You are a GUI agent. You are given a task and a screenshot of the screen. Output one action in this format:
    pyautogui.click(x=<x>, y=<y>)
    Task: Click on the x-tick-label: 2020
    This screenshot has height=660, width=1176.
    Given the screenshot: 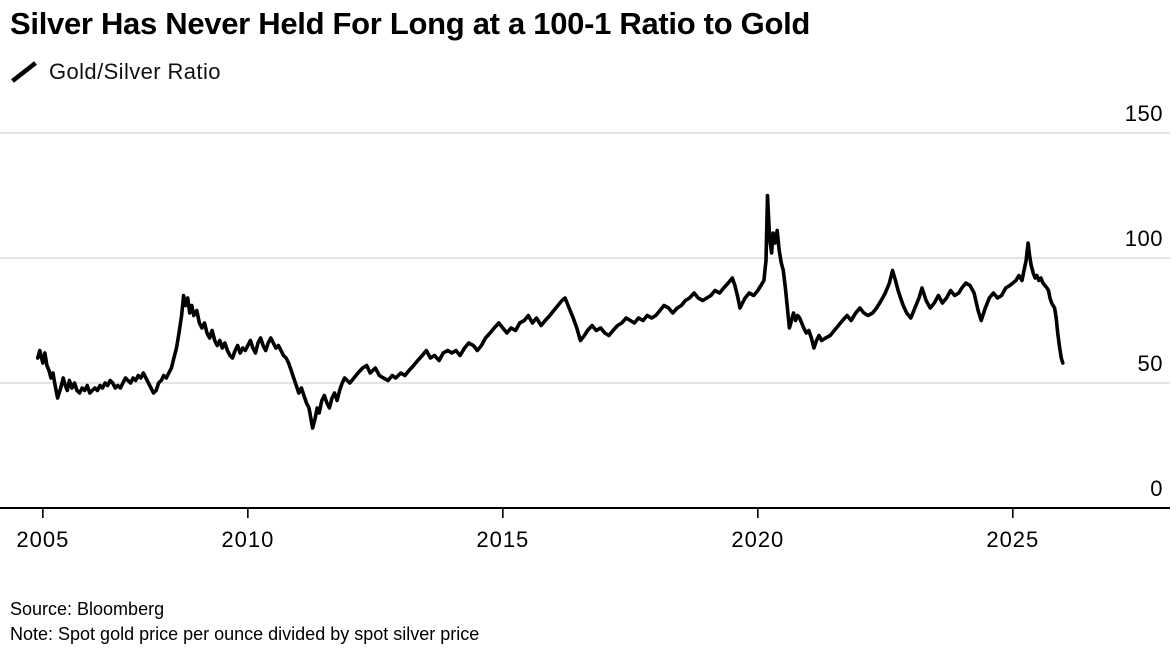 What is the action you would take?
    pyautogui.click(x=757, y=539)
    